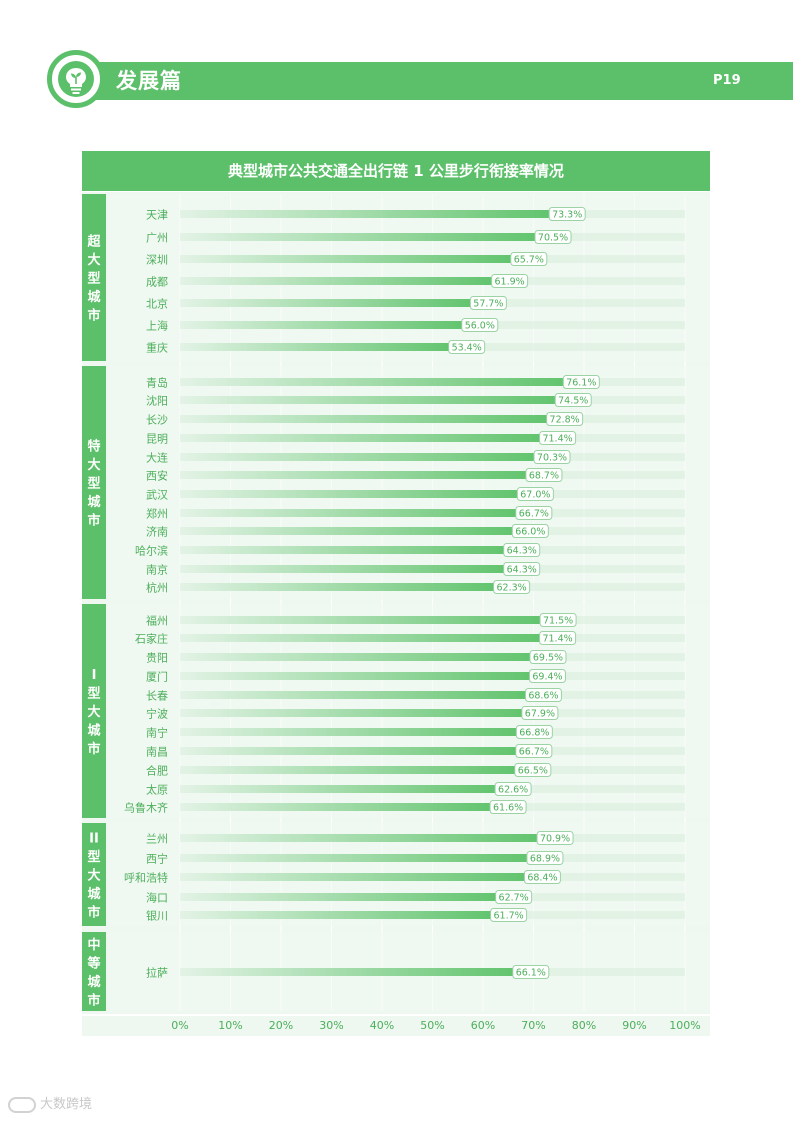 The height and width of the screenshot is (1122, 793). Describe the element at coordinates (432, 1025) in the screenshot. I see `x-tick-label: 50%` at that location.